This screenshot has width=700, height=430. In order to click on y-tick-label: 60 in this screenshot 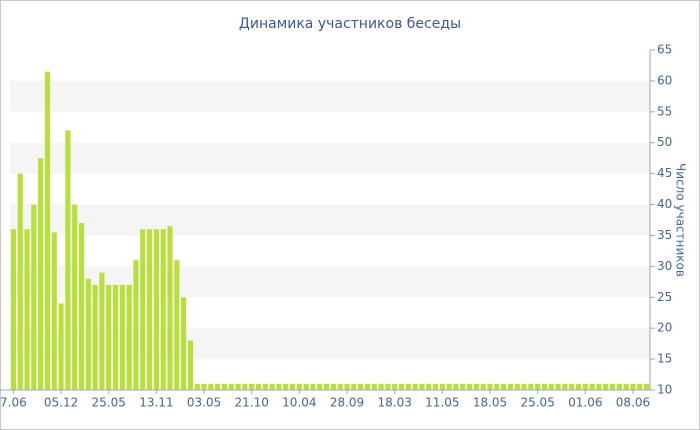, I will do `click(664, 80)`.